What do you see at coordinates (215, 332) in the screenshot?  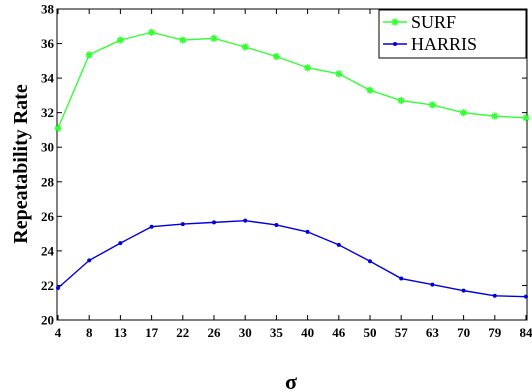 I see `x-tick-label: 26` at bounding box center [215, 332].